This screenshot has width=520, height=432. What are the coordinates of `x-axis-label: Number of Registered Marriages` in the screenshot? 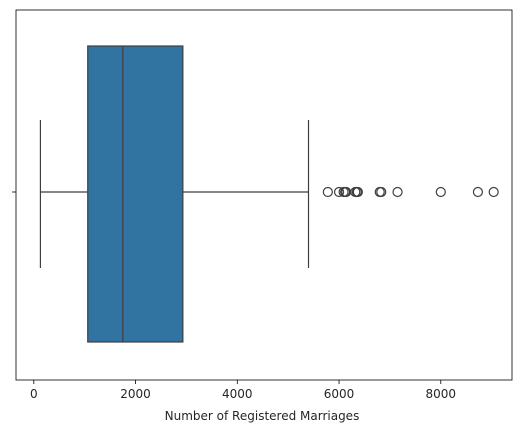 It's located at (262, 416).